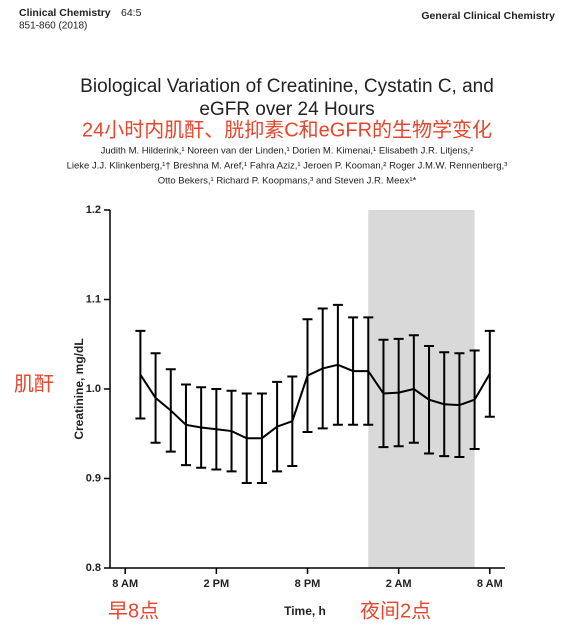  I want to click on y-tick-label: 1.0, so click(93, 389).